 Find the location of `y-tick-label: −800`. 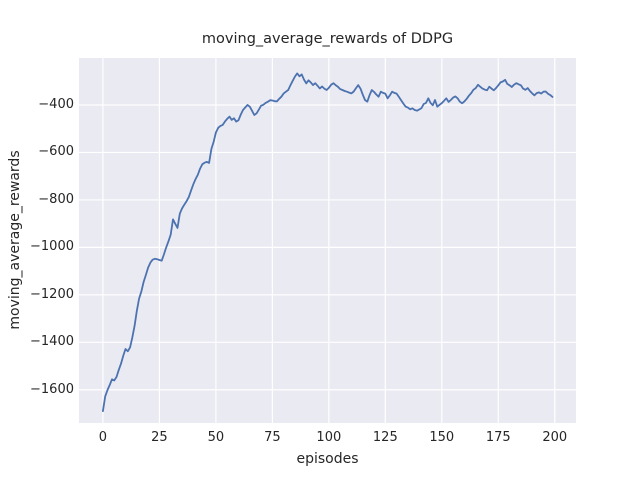

y-tick-label: −800 is located at coordinates (56, 199).